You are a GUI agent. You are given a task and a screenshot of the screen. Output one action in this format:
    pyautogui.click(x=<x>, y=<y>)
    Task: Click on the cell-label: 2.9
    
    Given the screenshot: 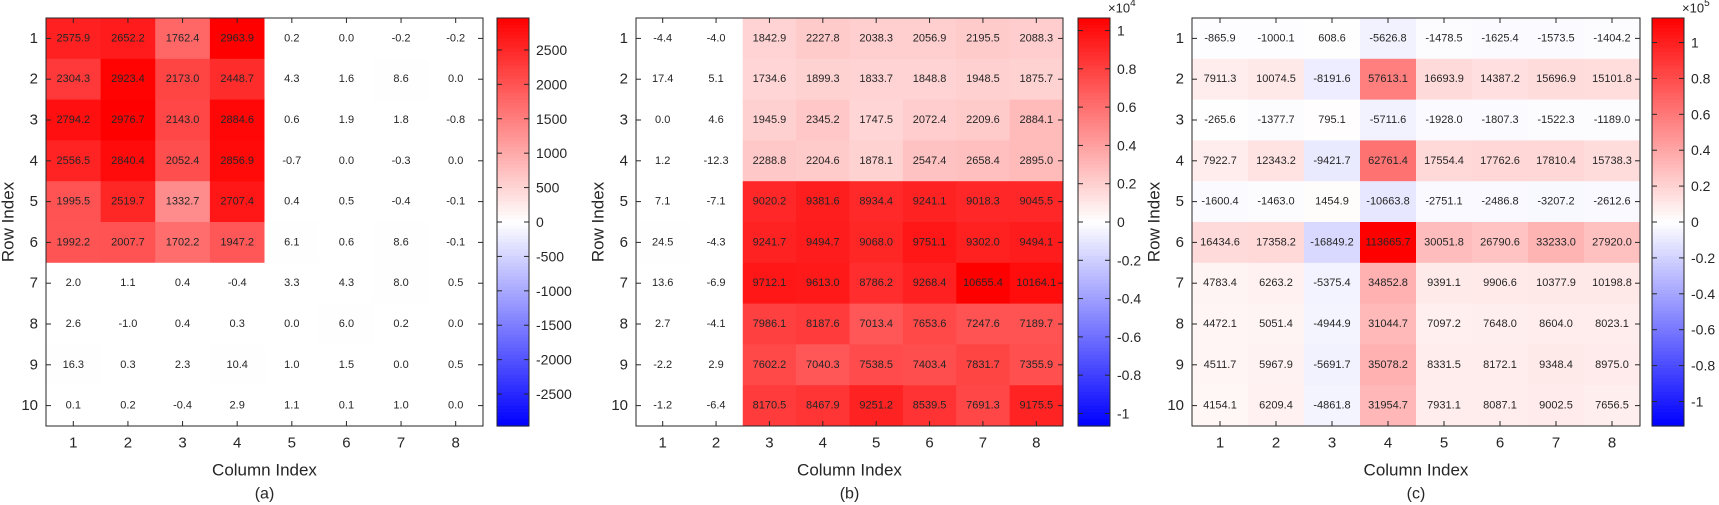 What is the action you would take?
    pyautogui.click(x=237, y=406)
    